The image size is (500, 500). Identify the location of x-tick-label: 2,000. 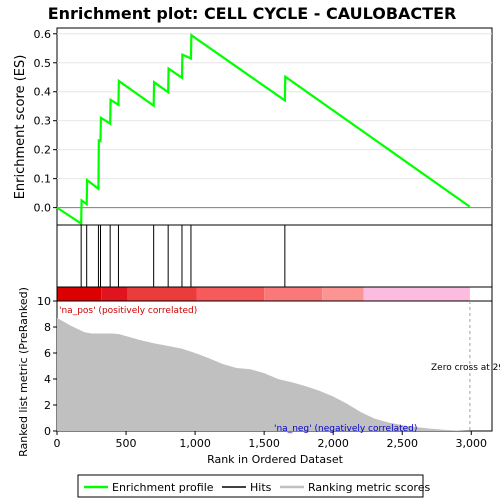
(333, 443).